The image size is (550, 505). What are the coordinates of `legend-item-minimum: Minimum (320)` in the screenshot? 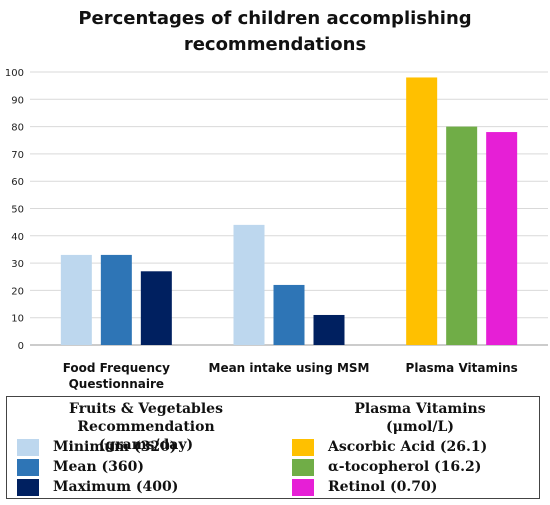 It's located at (96, 447).